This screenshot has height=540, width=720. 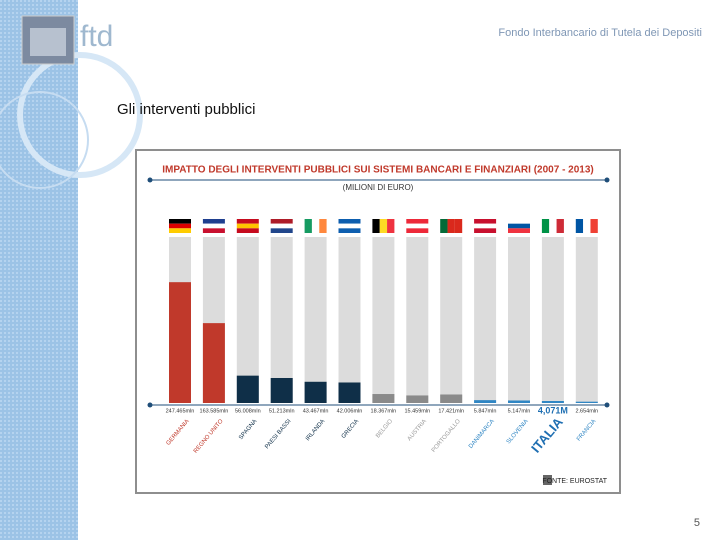 What do you see at coordinates (485, 411) in the screenshot?
I see `value-label: 5.847mln` at bounding box center [485, 411].